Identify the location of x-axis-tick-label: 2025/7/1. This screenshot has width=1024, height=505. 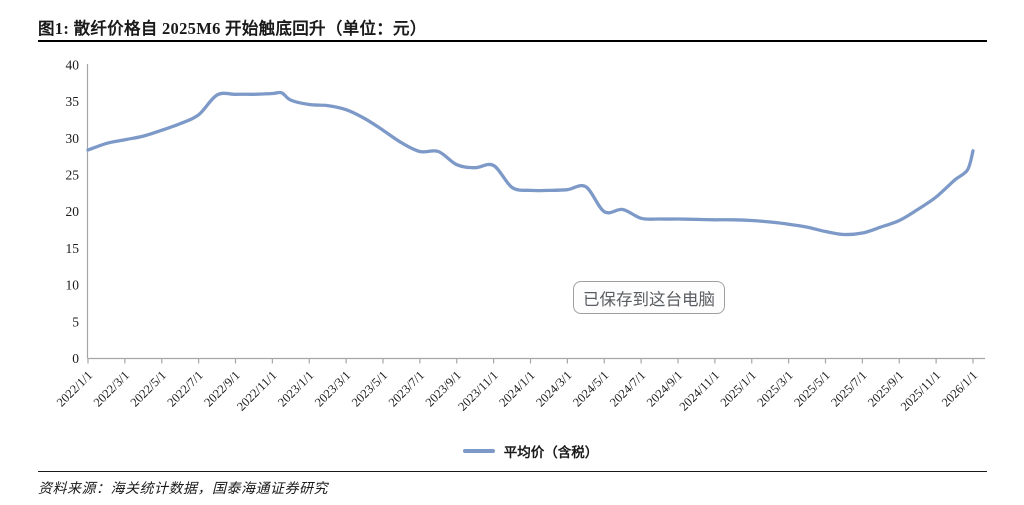
(848, 388).